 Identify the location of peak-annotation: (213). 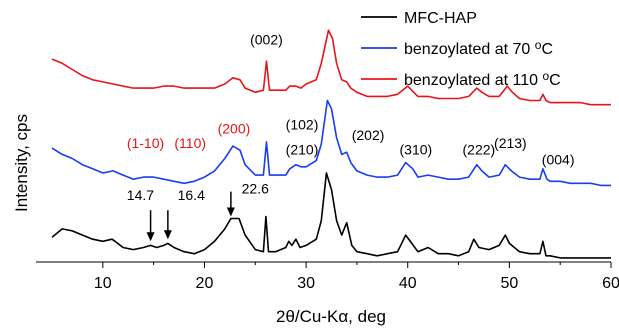
(510, 143).